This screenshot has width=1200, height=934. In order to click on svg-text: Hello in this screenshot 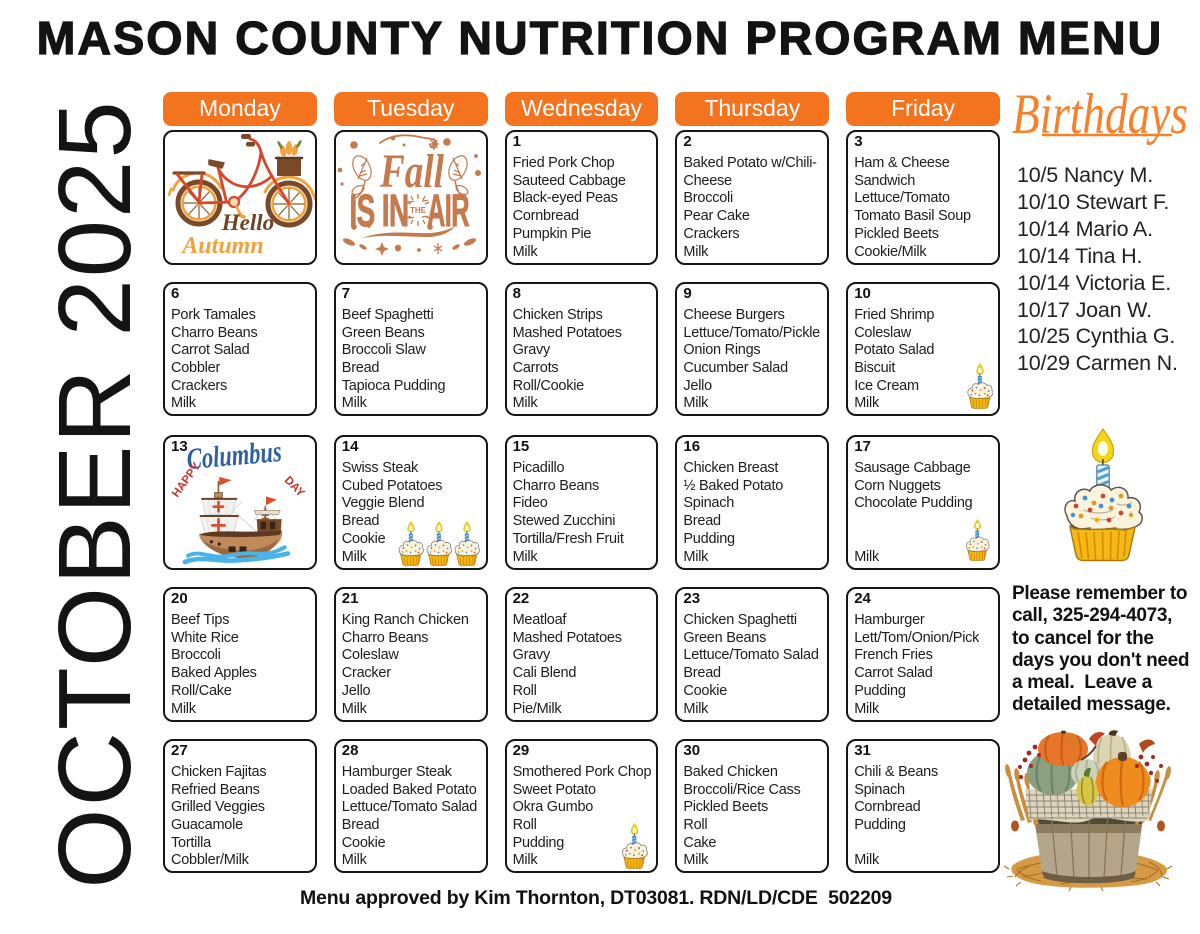, I will do `click(247, 222)`.